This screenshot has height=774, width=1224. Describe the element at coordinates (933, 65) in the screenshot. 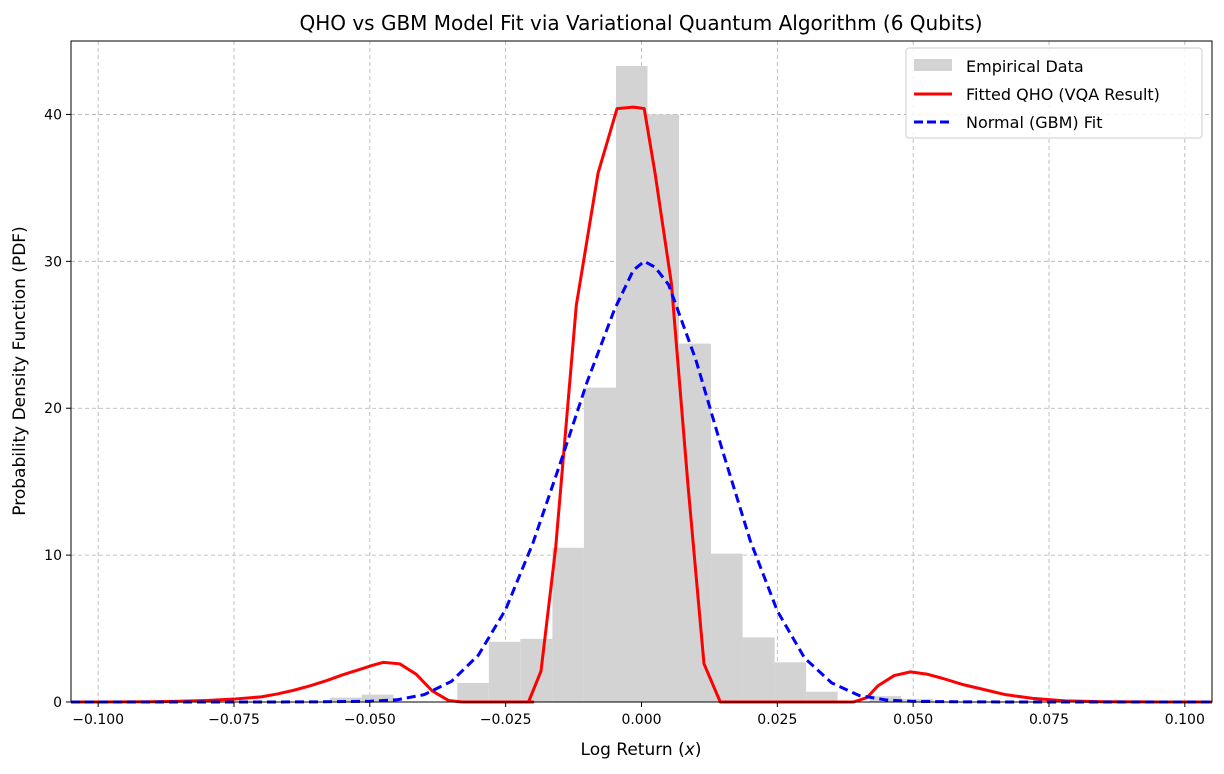

I see `legend-swatch-empirical` at that location.